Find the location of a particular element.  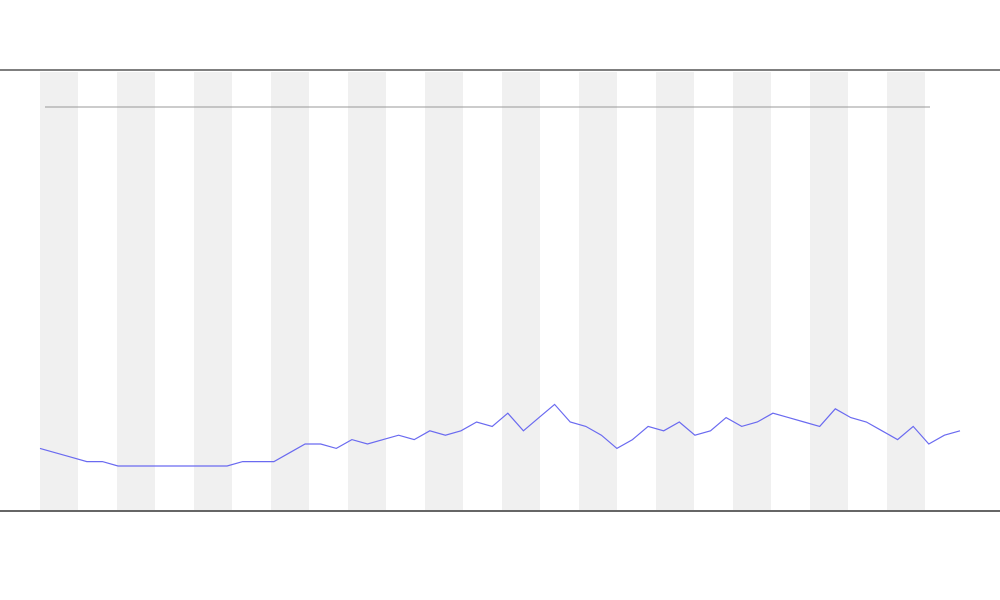

series-line is located at coordinates (500, 435).